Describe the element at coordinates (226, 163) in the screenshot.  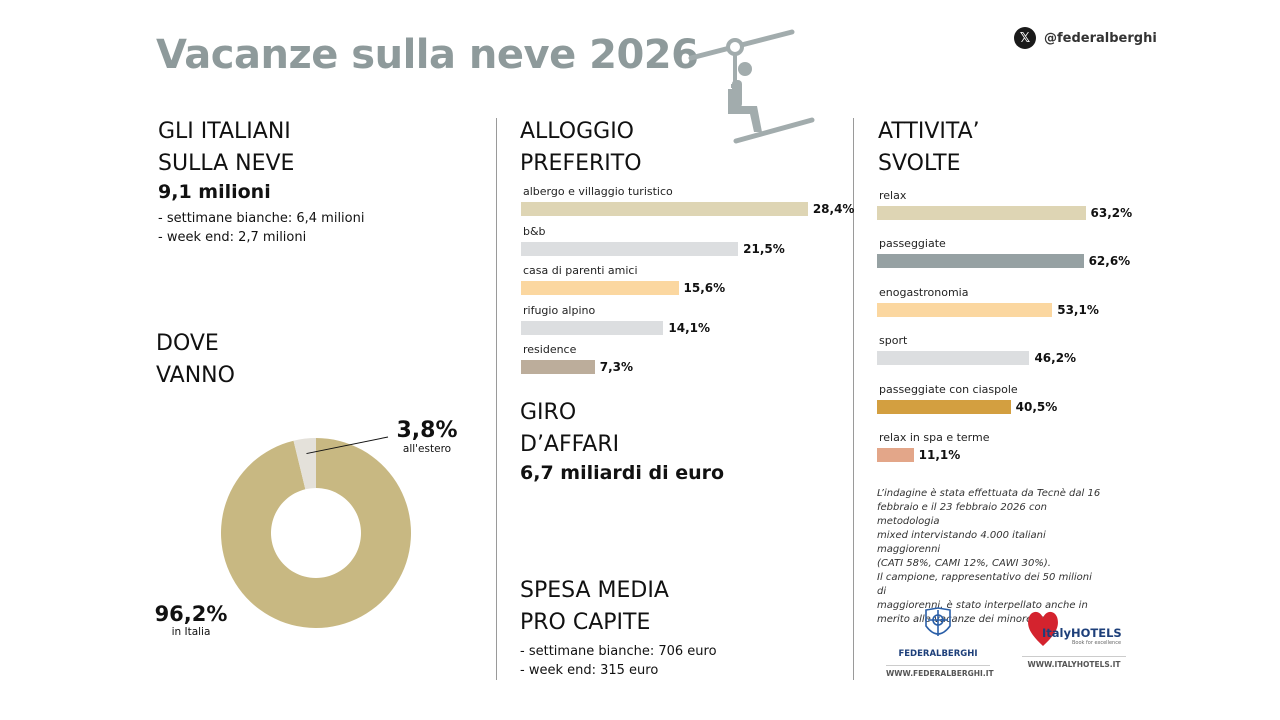
I see `italiani-heading-line2: SULLA NEVE` at that location.